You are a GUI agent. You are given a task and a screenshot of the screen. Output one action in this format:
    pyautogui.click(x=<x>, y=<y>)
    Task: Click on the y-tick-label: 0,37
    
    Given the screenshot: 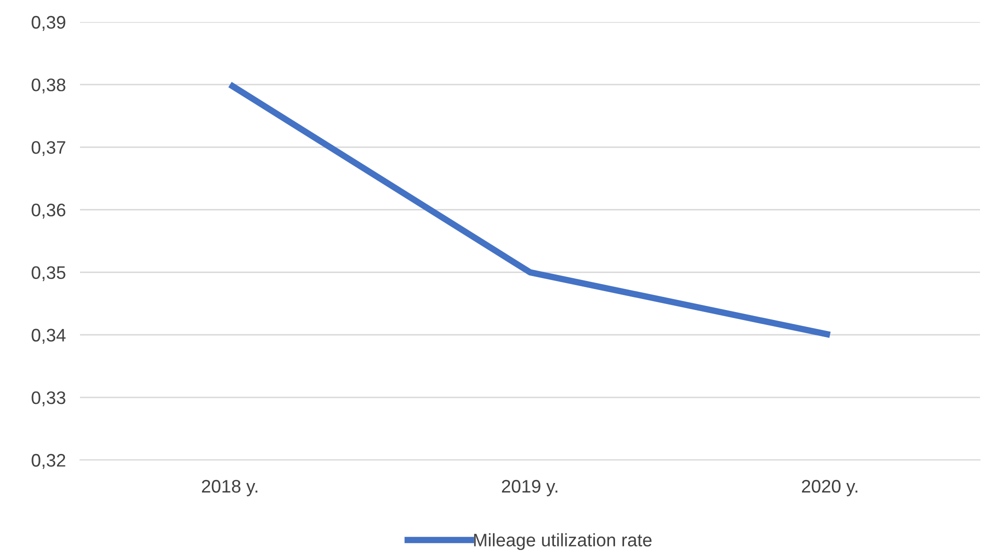 What is the action you would take?
    pyautogui.click(x=49, y=148)
    